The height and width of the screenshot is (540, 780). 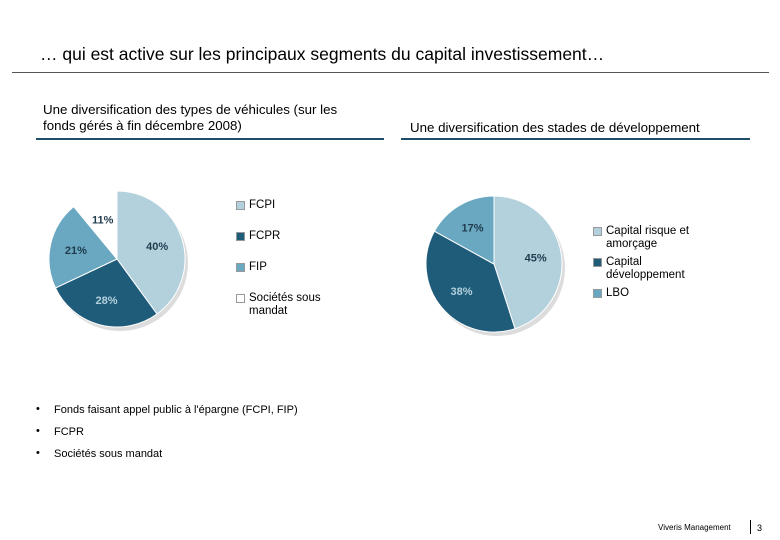 I want to click on pie-label-fcpi: 40%, so click(x=157, y=247).